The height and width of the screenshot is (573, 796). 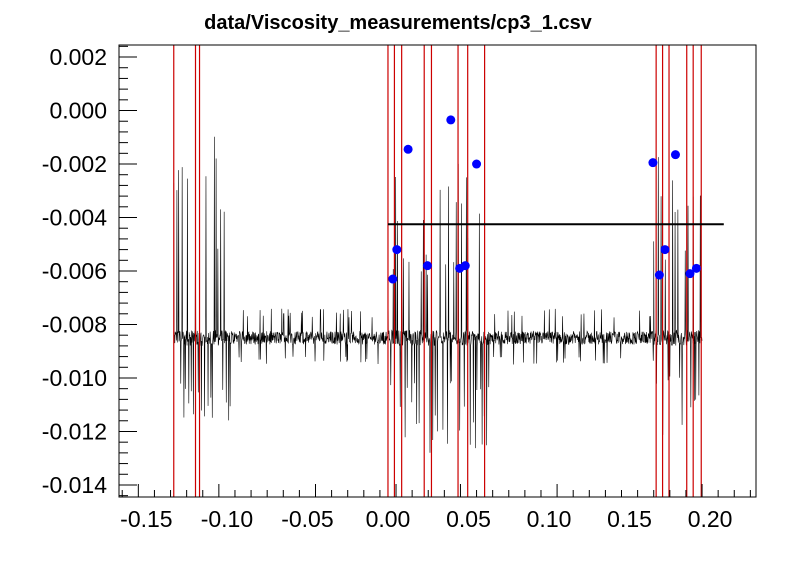 What do you see at coordinates (307, 519) in the screenshot?
I see `x-tick-label: -0.05` at bounding box center [307, 519].